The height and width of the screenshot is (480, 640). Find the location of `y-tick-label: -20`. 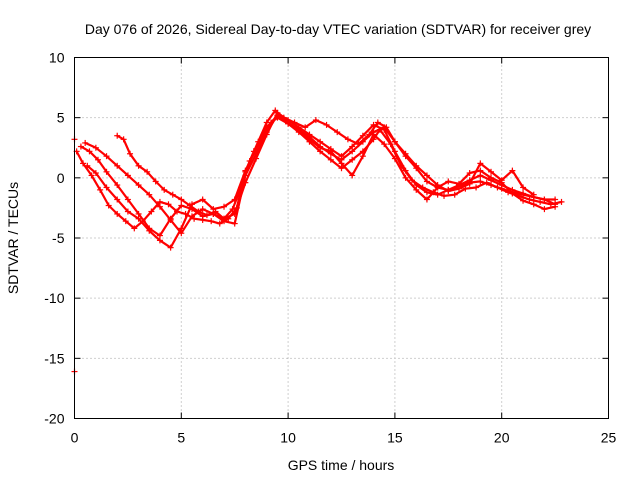

y-tick-label: -20 is located at coordinates (54, 419).